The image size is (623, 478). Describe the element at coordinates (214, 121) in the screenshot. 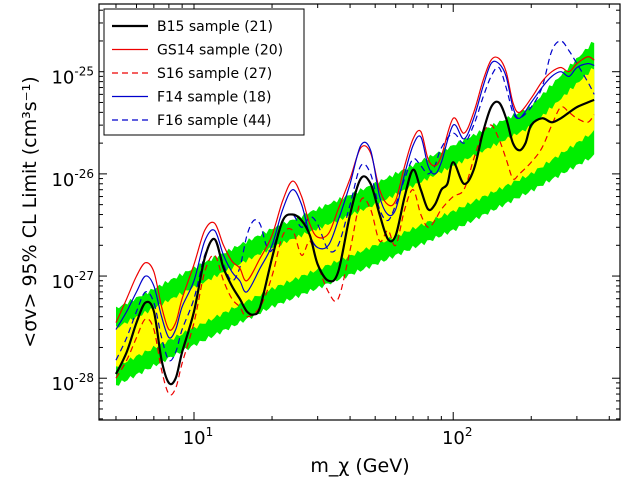

I see `legend-label-5: F16 sample (44)` at that location.